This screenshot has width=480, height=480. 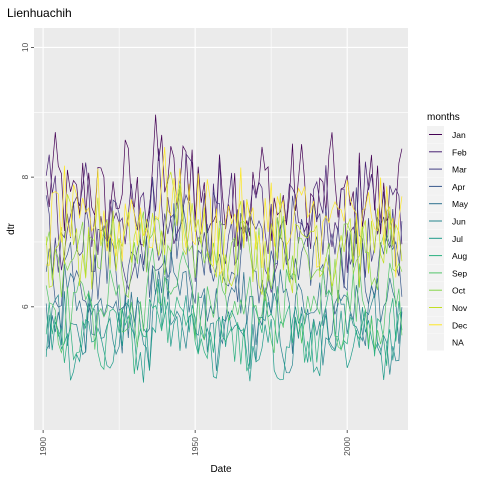 I want to click on x-tick-label: 1950, so click(x=195, y=446).